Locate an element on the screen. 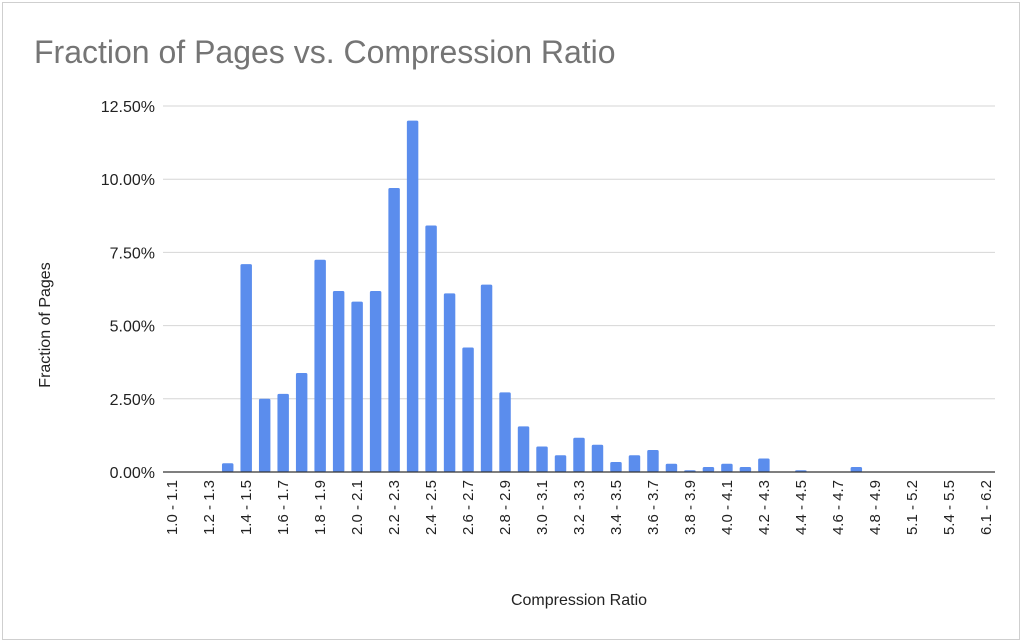  x-tick-label: 3.6 - 3.7 is located at coordinates (653, 507).